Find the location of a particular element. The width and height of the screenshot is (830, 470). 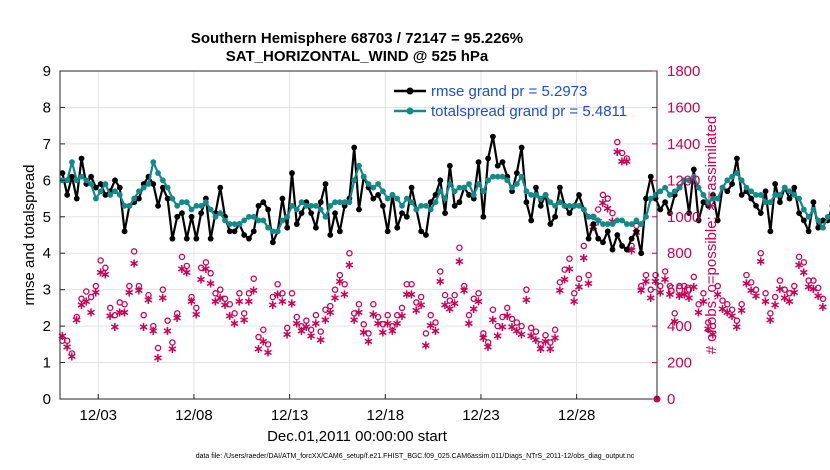

y2-tick-label: 600 is located at coordinates (679, 290).